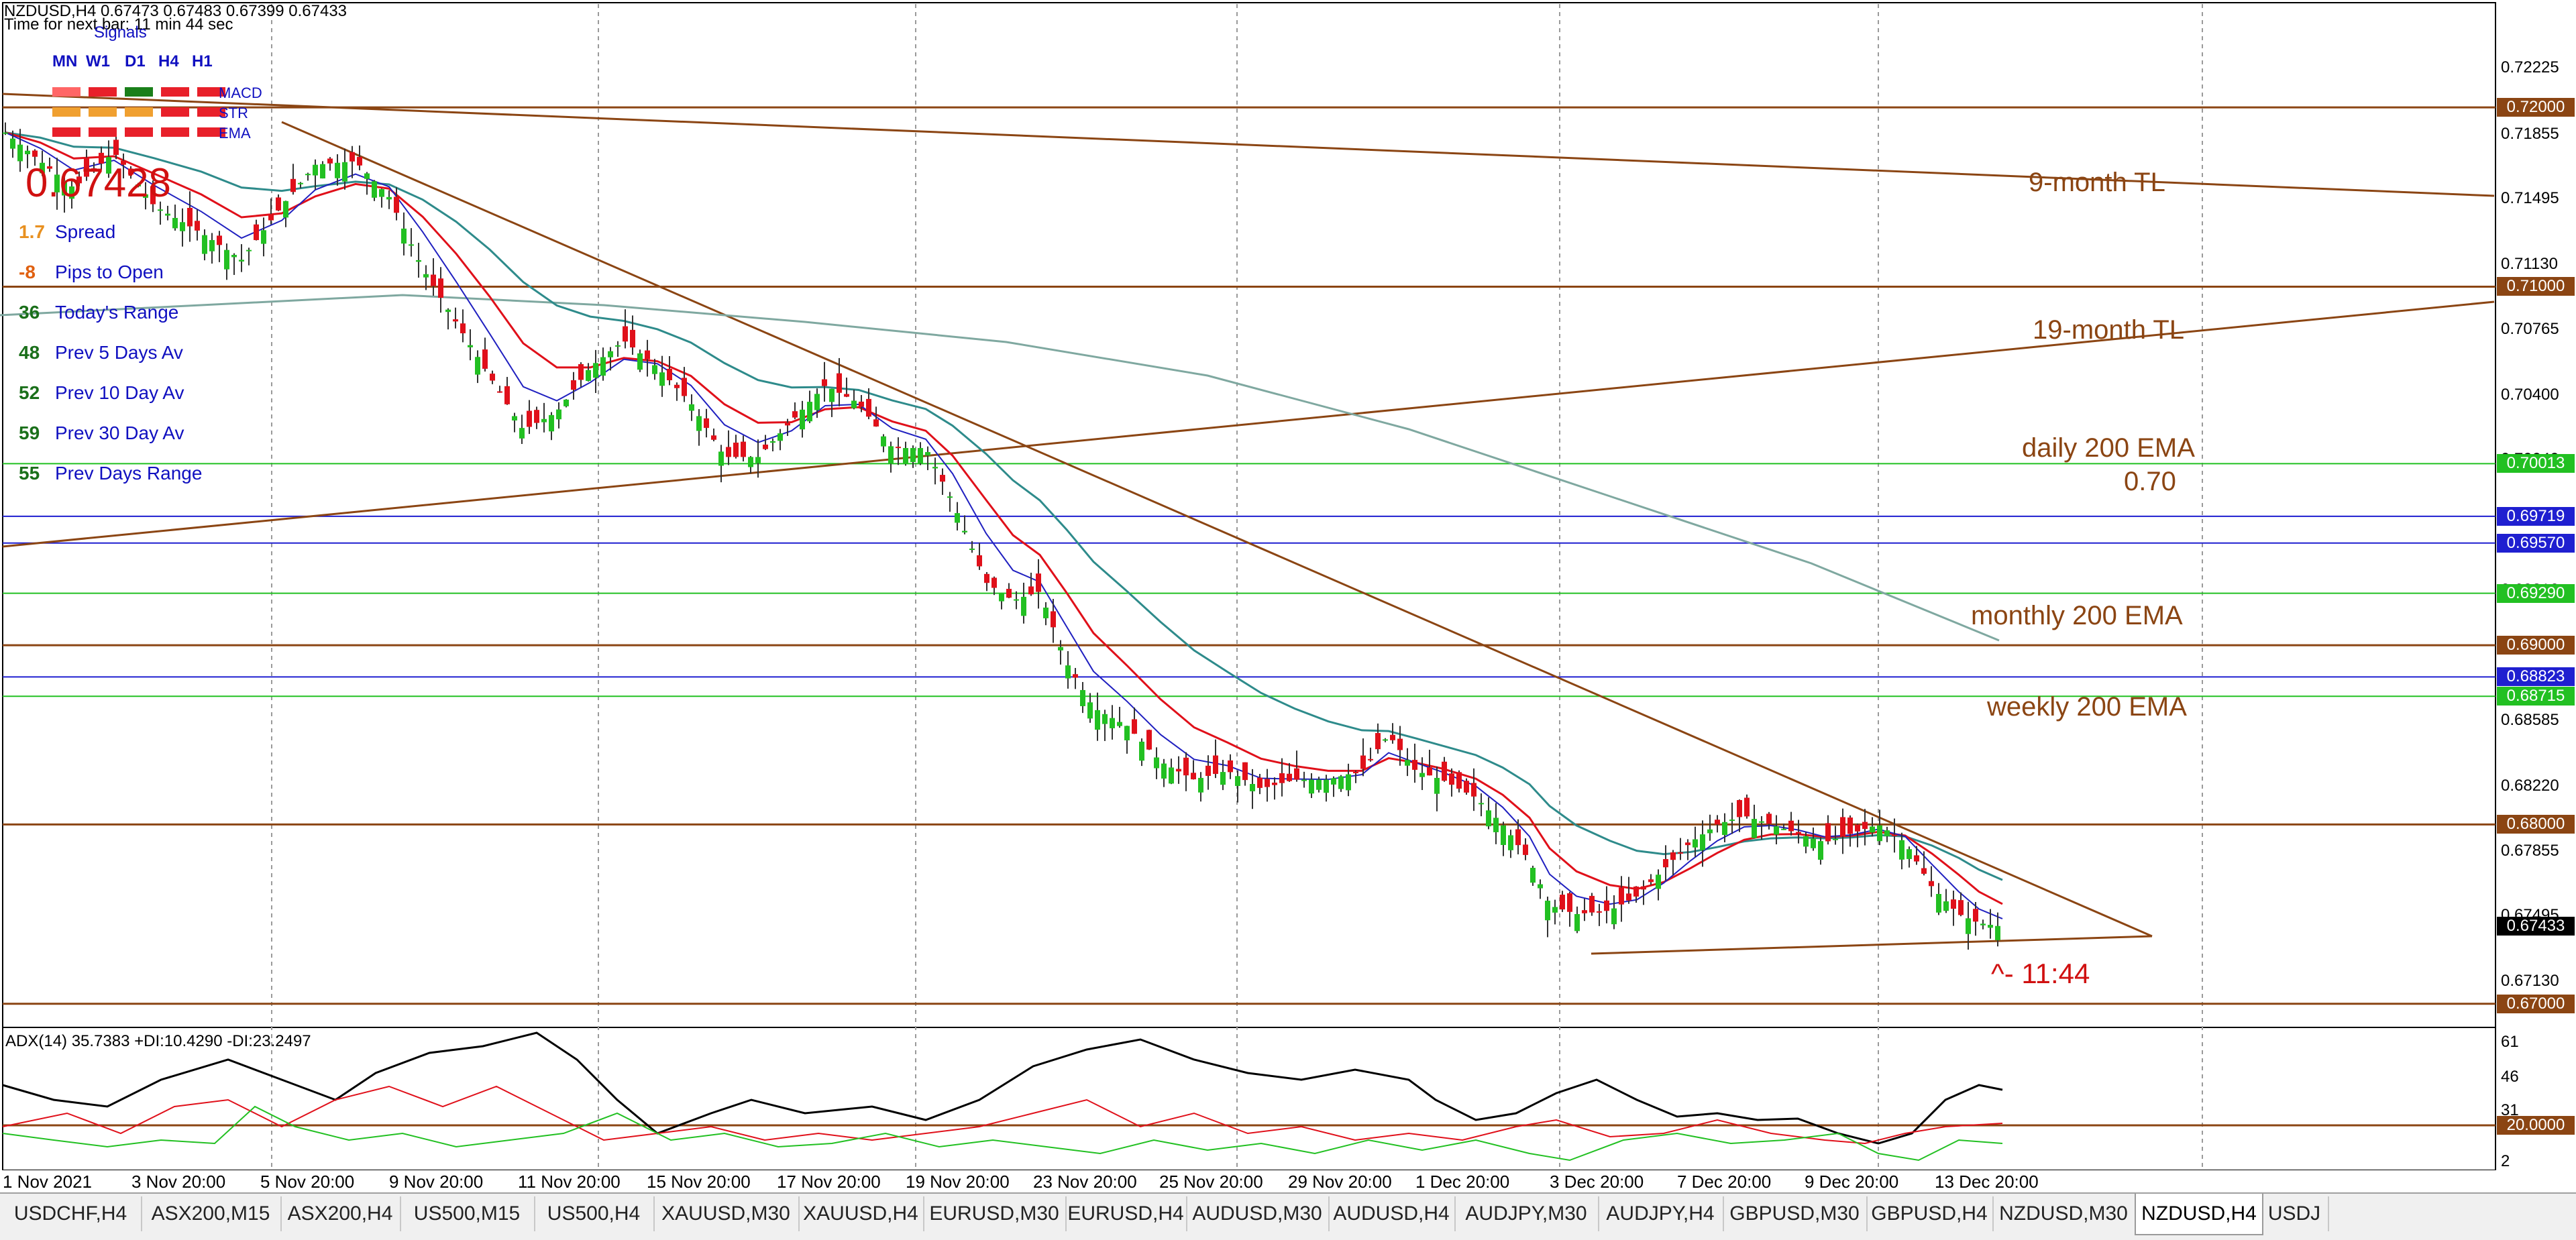 The image size is (2576, 1240). What do you see at coordinates (2199, 1215) in the screenshot?
I see `chart-tab: NZDUSD,H4` at bounding box center [2199, 1215].